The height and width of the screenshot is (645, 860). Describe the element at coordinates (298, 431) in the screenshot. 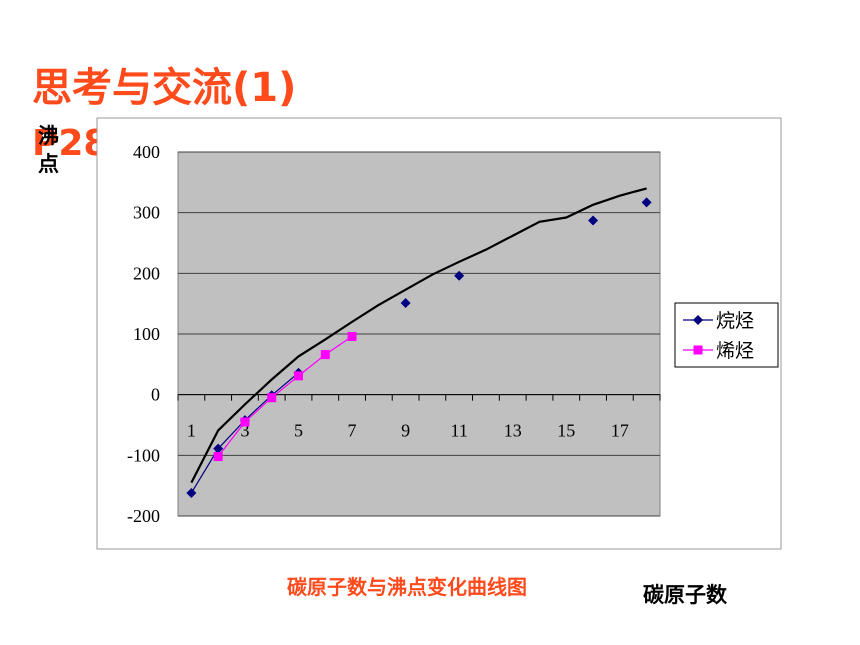

I see `x-tick-label: 5` at that location.